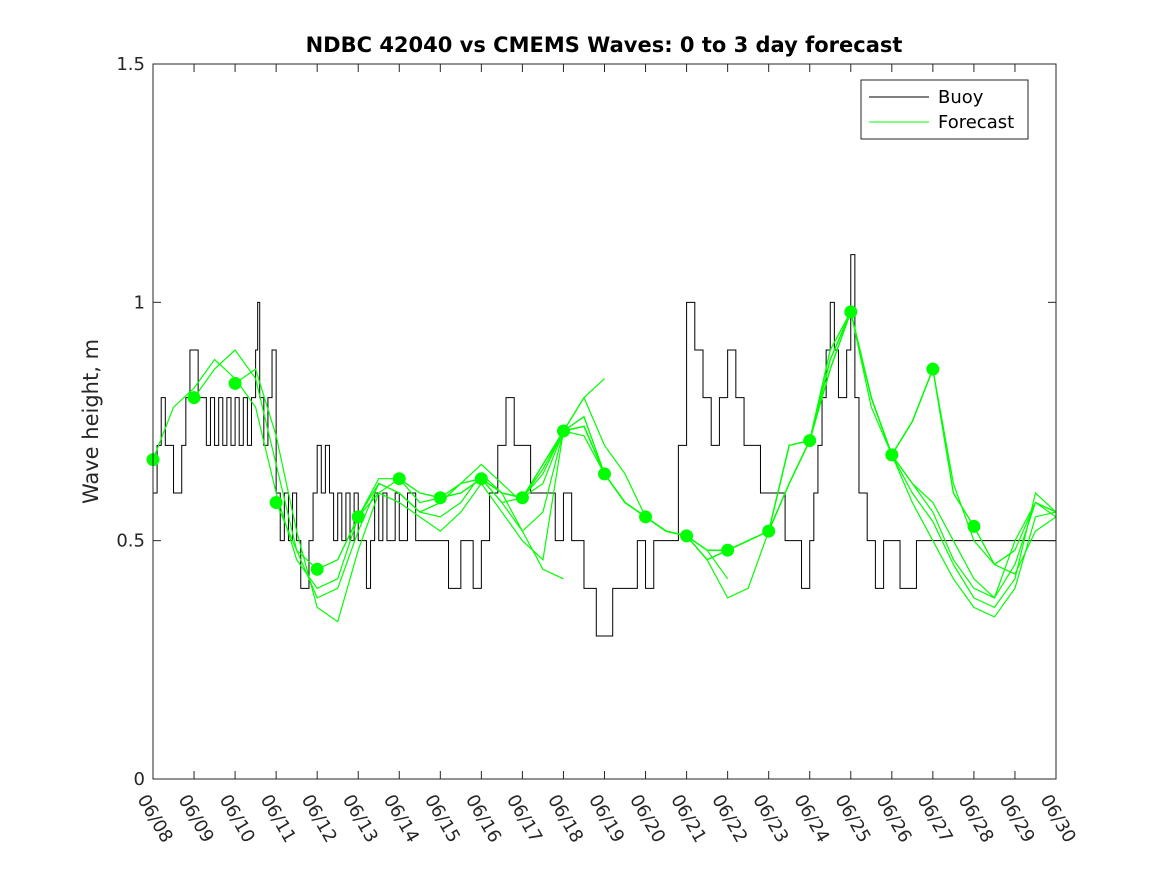 This screenshot has width=1167, height=875. Describe the element at coordinates (139, 779) in the screenshot. I see `y-tick-label: 0` at that location.